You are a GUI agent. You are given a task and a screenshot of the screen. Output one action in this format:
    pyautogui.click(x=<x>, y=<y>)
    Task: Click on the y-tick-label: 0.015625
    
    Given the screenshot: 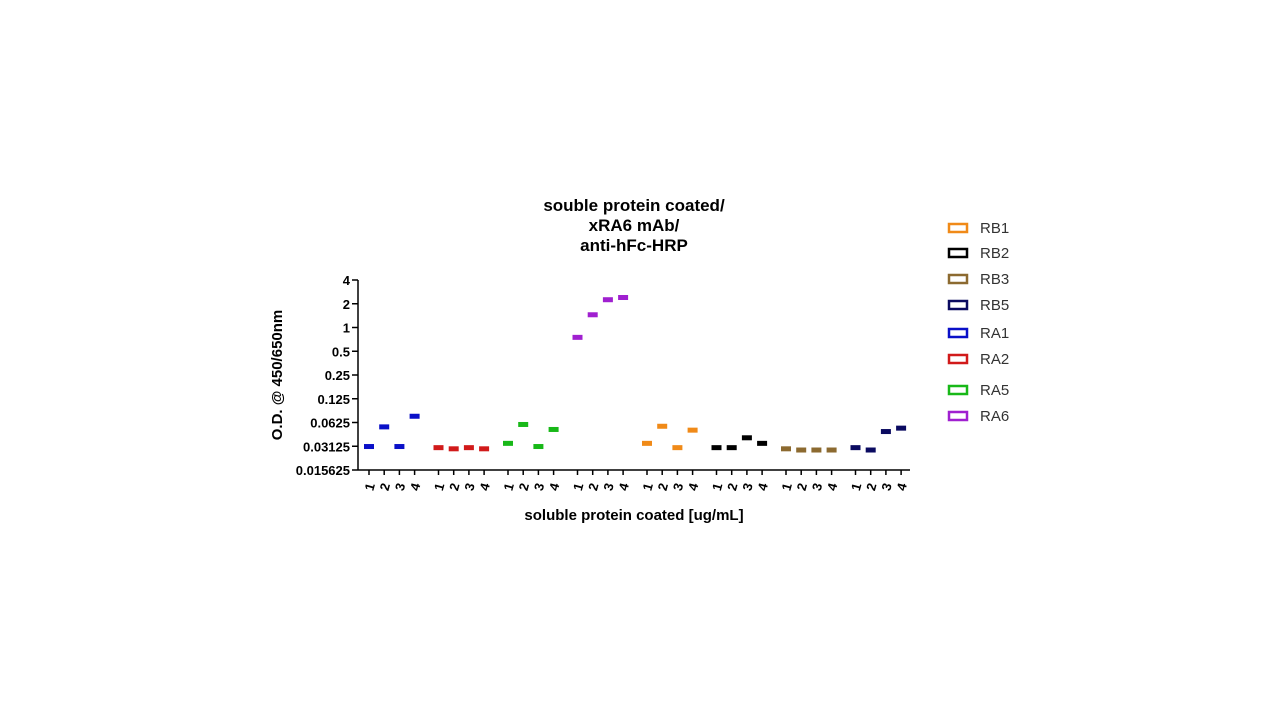 What is the action you would take?
    pyautogui.click(x=323, y=470)
    